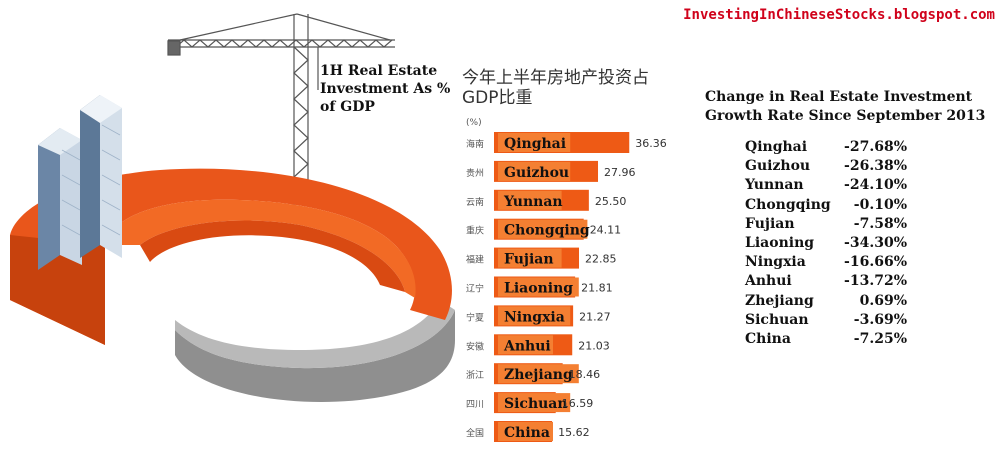 The image size is (1005, 465). I want to click on bar-value-label: 15.62, so click(574, 432).